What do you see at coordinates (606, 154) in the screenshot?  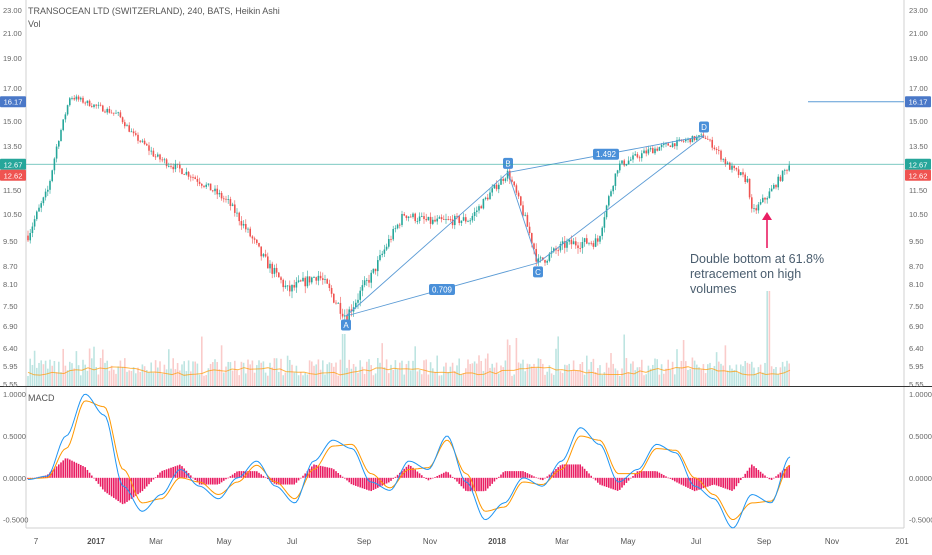 I see `ratio-label: 1.492` at bounding box center [606, 154].